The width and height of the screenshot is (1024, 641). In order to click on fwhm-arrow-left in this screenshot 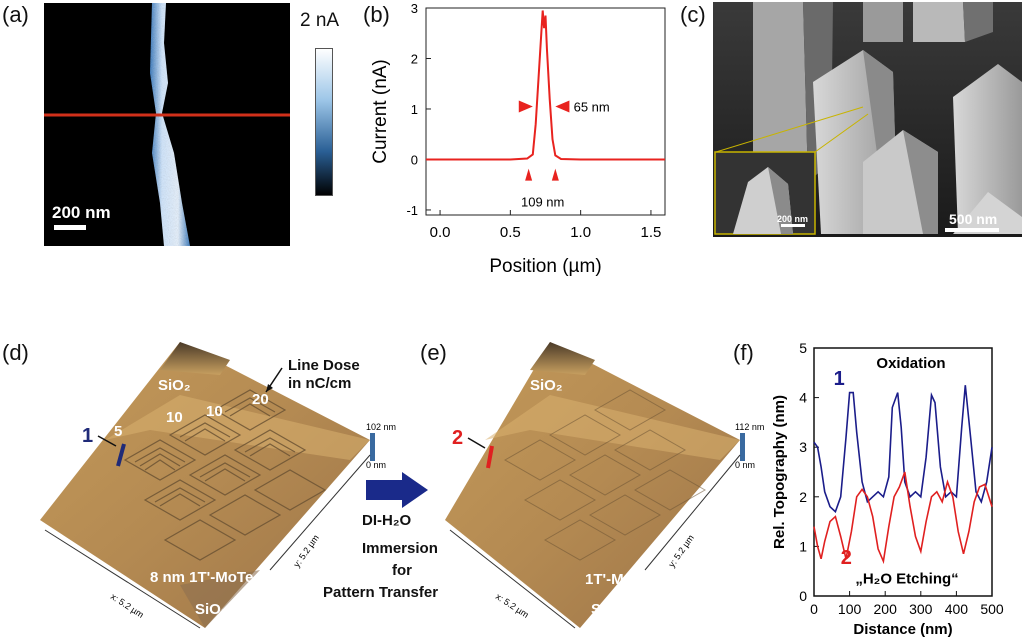, I will do `click(525, 106)`.